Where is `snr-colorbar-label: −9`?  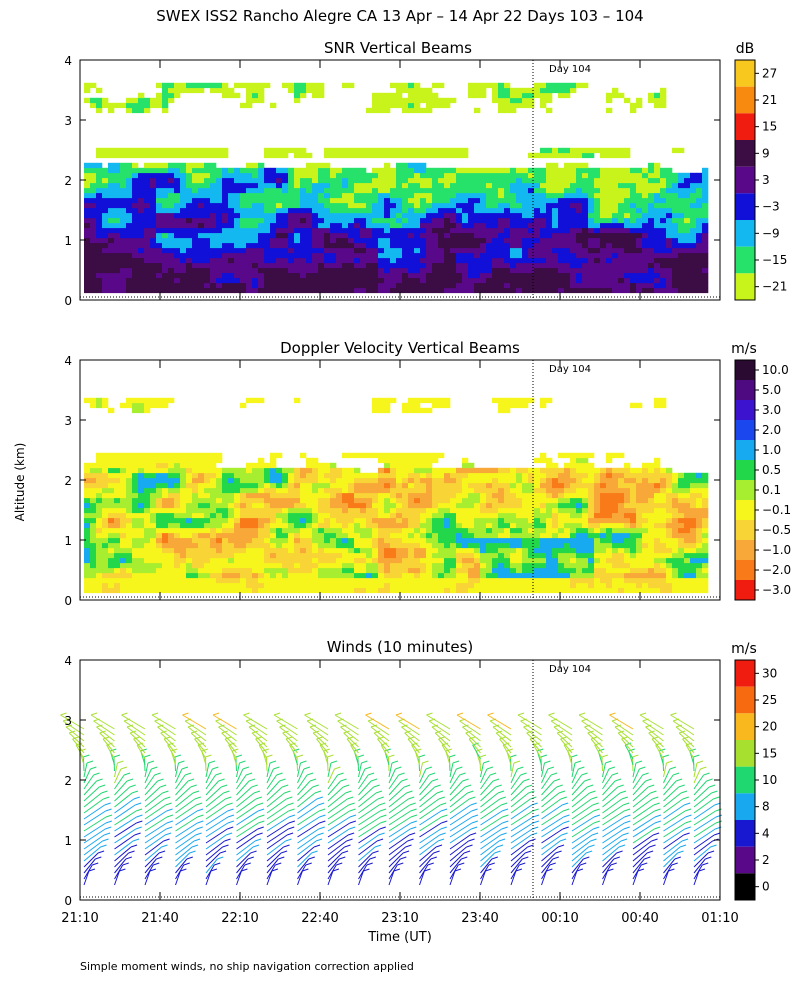 snr-colorbar-label: −9 is located at coordinates (771, 233).